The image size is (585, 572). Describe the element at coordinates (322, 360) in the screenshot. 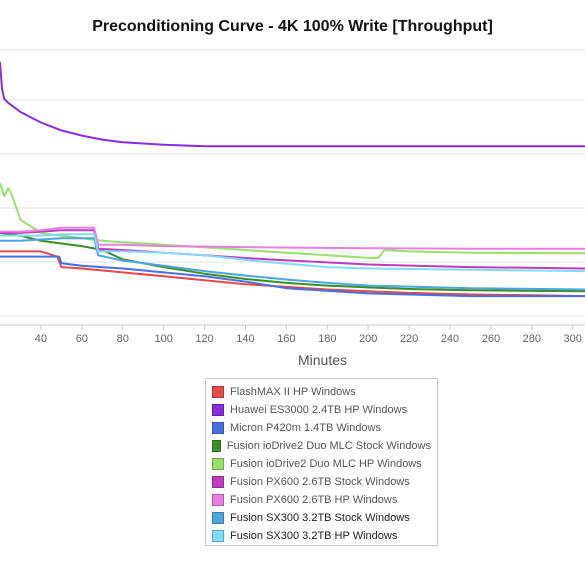

I see `x-axis-title: Minutes` at that location.